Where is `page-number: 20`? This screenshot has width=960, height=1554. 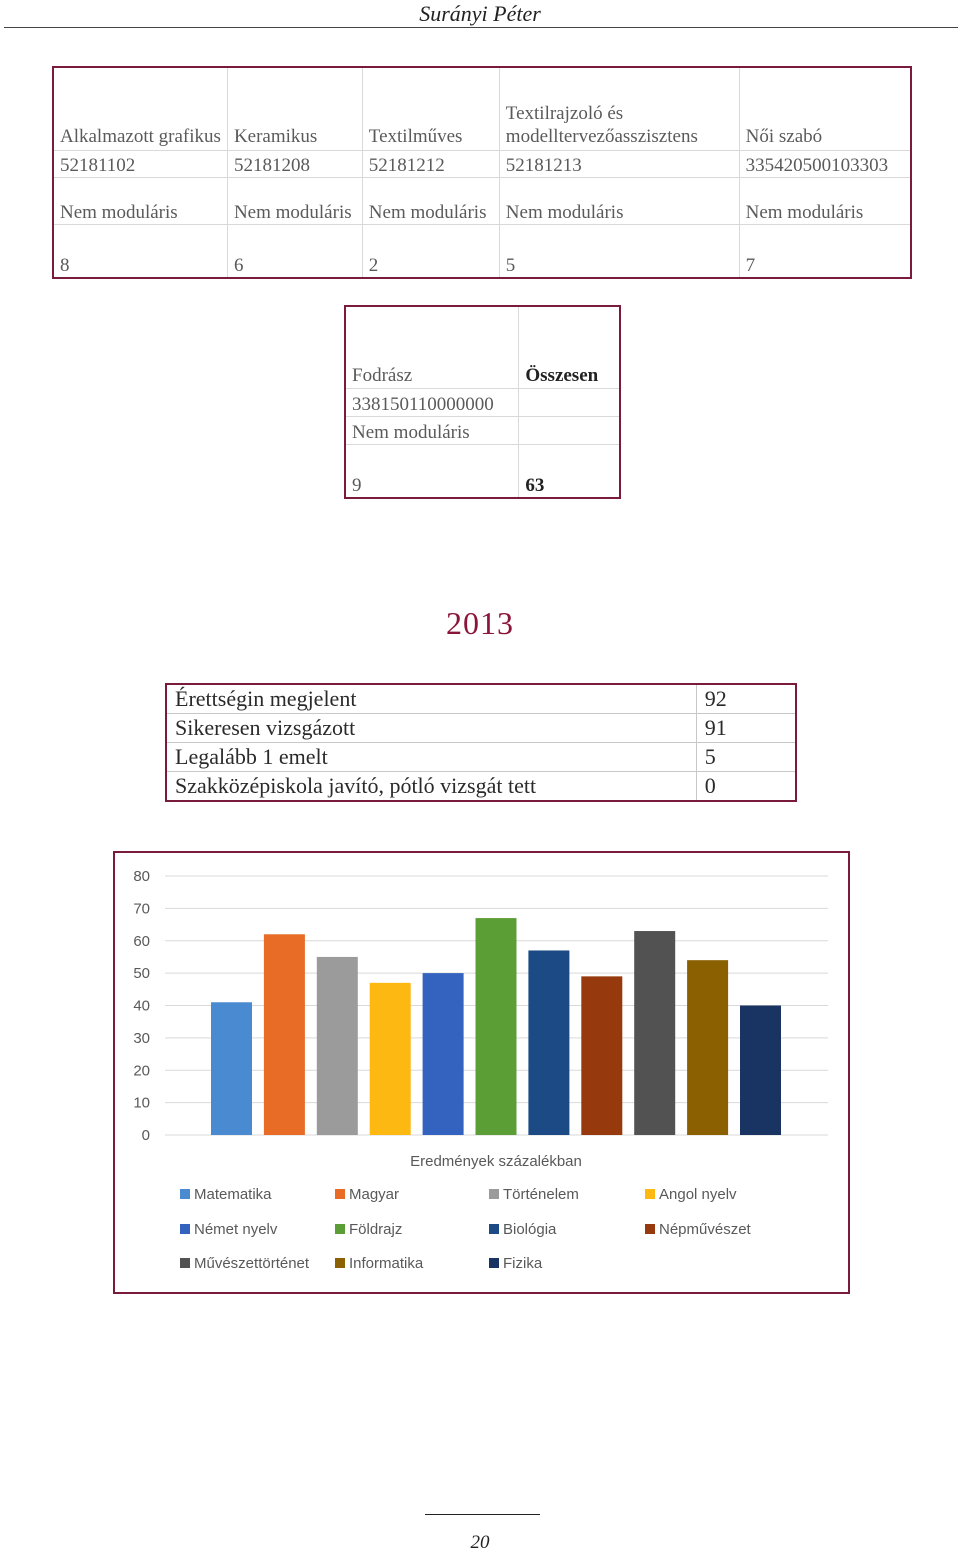 page-number: 20 is located at coordinates (480, 1542).